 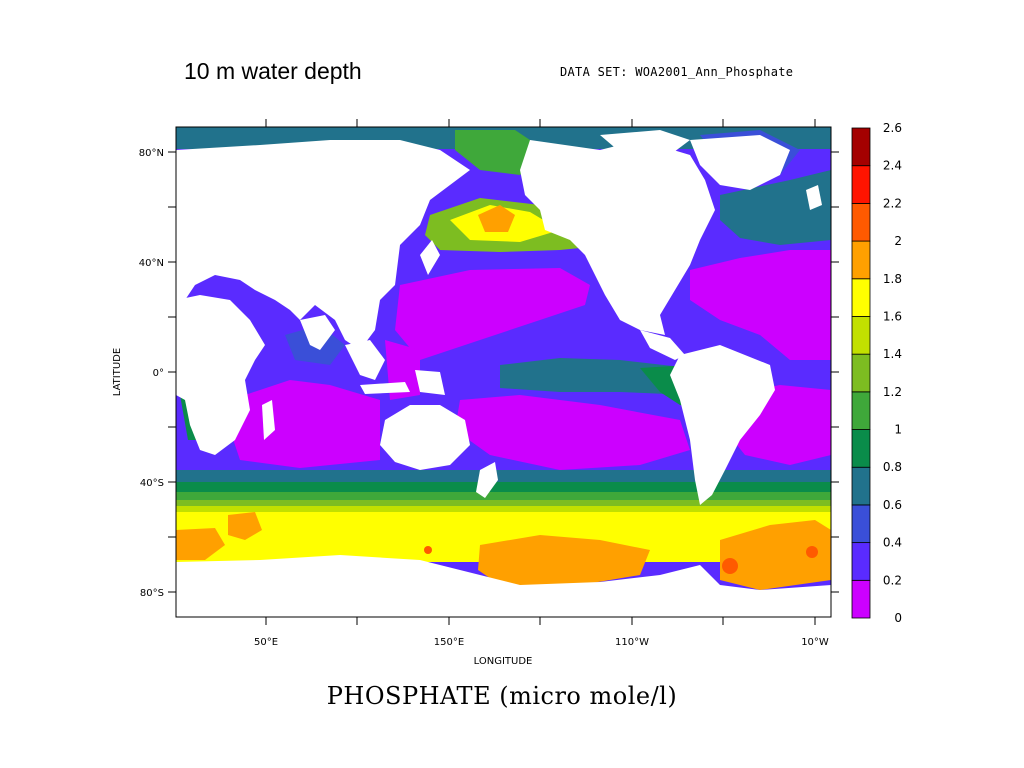 I want to click on north-pacific-peak, so click(x=496, y=218).